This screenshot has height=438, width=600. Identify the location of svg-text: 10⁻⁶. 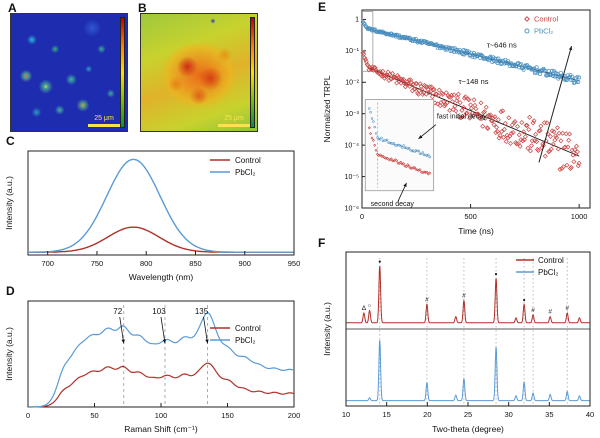
(352, 208).